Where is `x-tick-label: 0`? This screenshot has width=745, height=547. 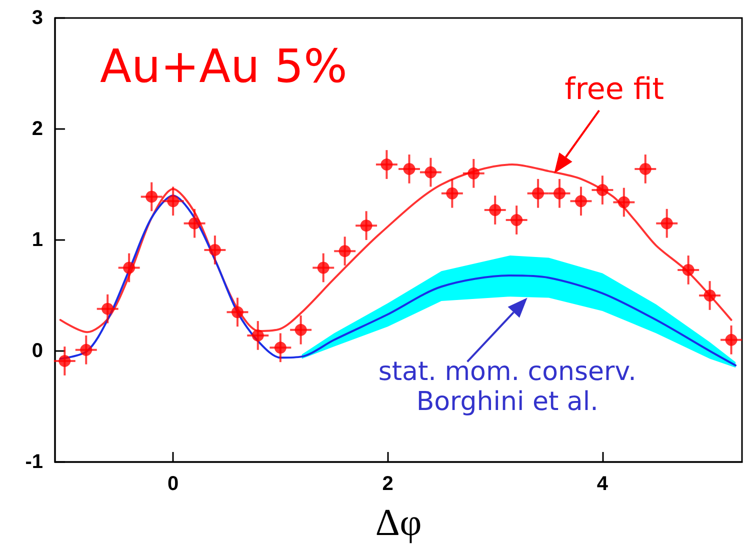 x-tick-label: 0 is located at coordinates (173, 484).